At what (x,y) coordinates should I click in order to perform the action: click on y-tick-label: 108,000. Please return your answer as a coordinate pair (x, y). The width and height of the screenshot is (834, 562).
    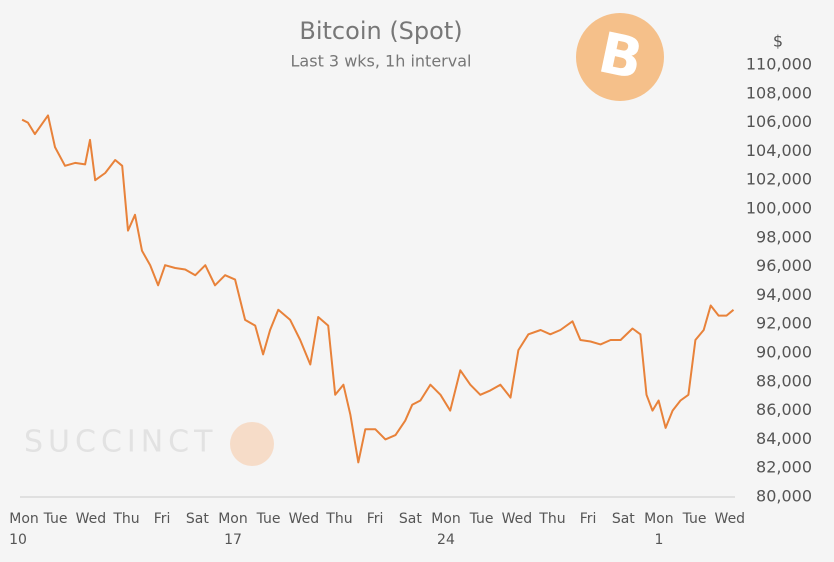
    Looking at the image, I should click on (779, 92).